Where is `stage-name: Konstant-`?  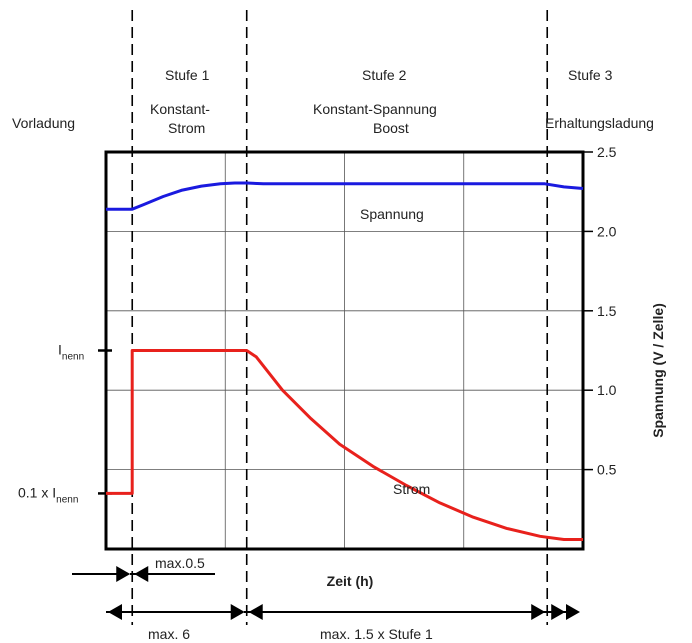
stage-name: Konstant- is located at coordinates (180, 109).